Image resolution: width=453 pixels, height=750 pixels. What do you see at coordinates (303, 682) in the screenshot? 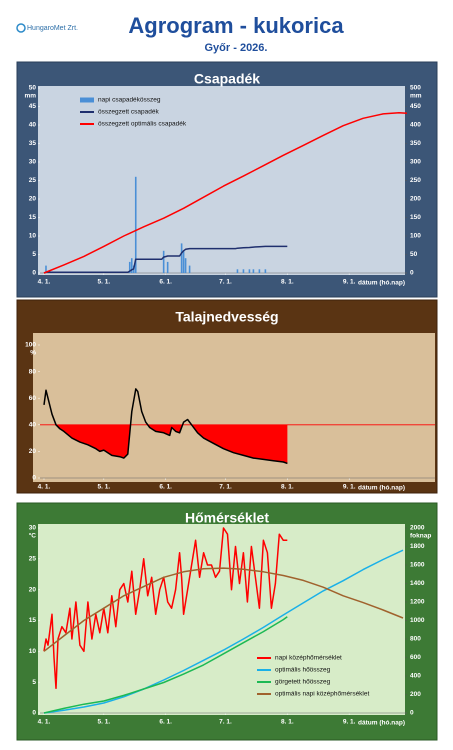
I see `legend-label: görgetett hőösszeg` at bounding box center [303, 682].